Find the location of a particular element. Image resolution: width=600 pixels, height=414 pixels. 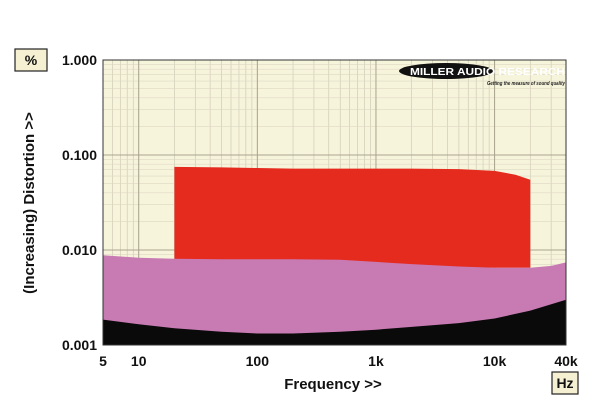

x-unit-label: Hz is located at coordinates (565, 383).